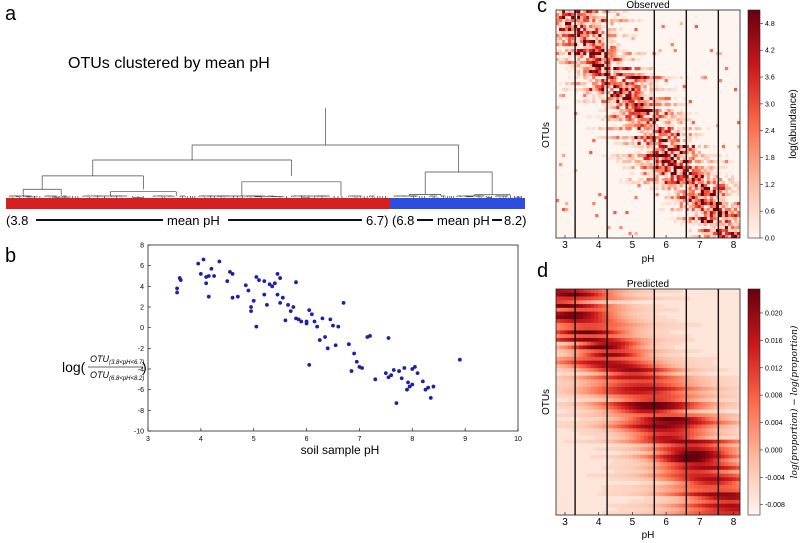 The width and height of the screenshot is (800, 543). I want to click on predicted-colorbar, so click(754, 402).